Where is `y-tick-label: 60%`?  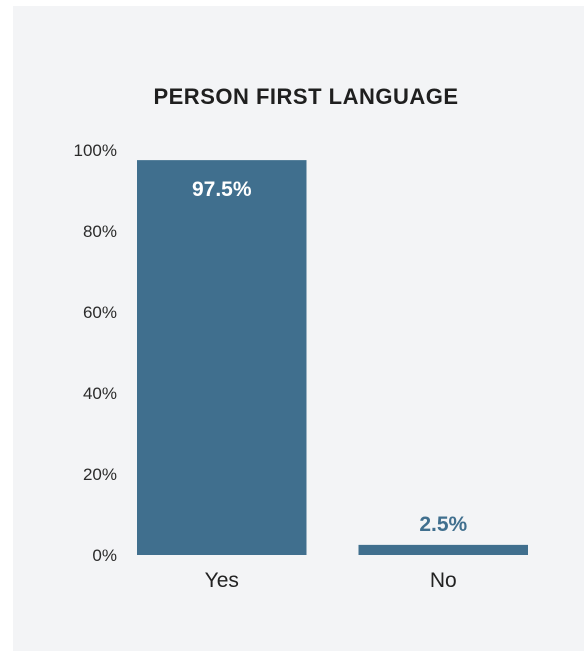 y-tick-label: 60% is located at coordinates (100, 312).